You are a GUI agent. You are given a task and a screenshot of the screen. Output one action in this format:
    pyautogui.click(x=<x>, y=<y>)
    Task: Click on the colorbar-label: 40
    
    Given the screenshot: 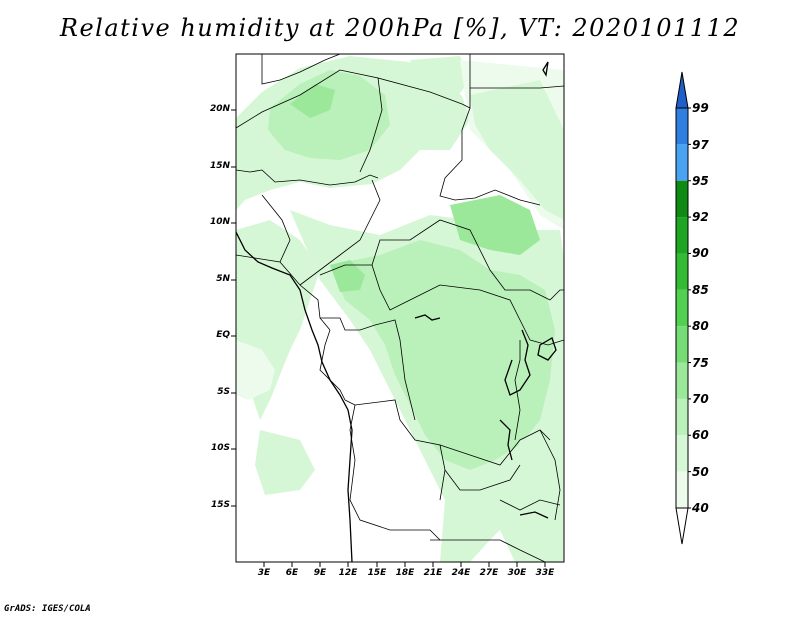 What is the action you would take?
    pyautogui.click(x=700, y=508)
    